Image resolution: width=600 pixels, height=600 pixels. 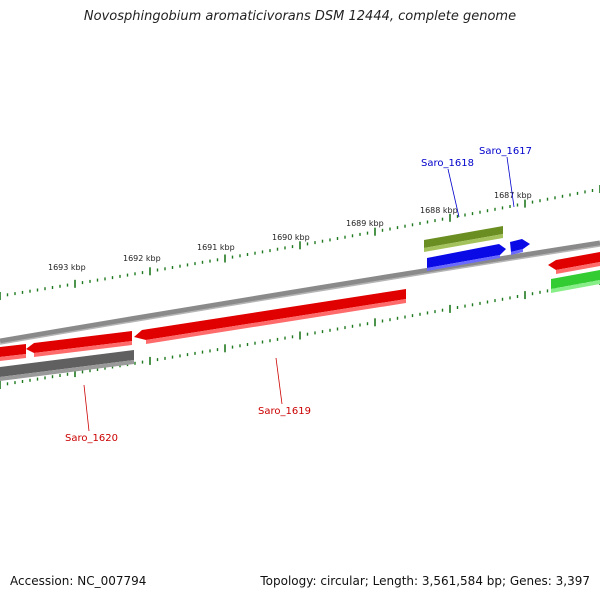 I want to click on kbp-label-1689: 1689 kbp, so click(x=365, y=223).